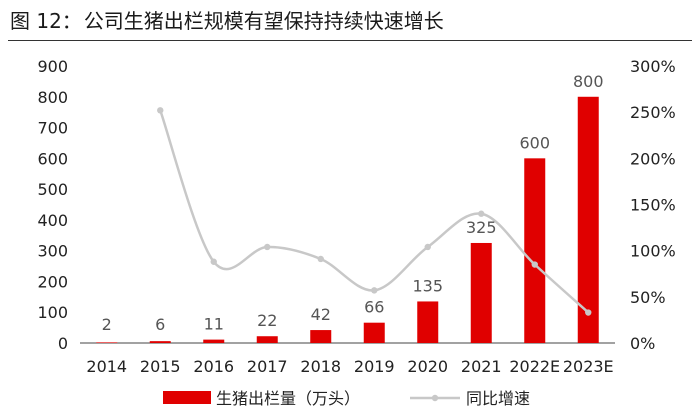  I want to click on x-tick-label: 2020, so click(427, 366).